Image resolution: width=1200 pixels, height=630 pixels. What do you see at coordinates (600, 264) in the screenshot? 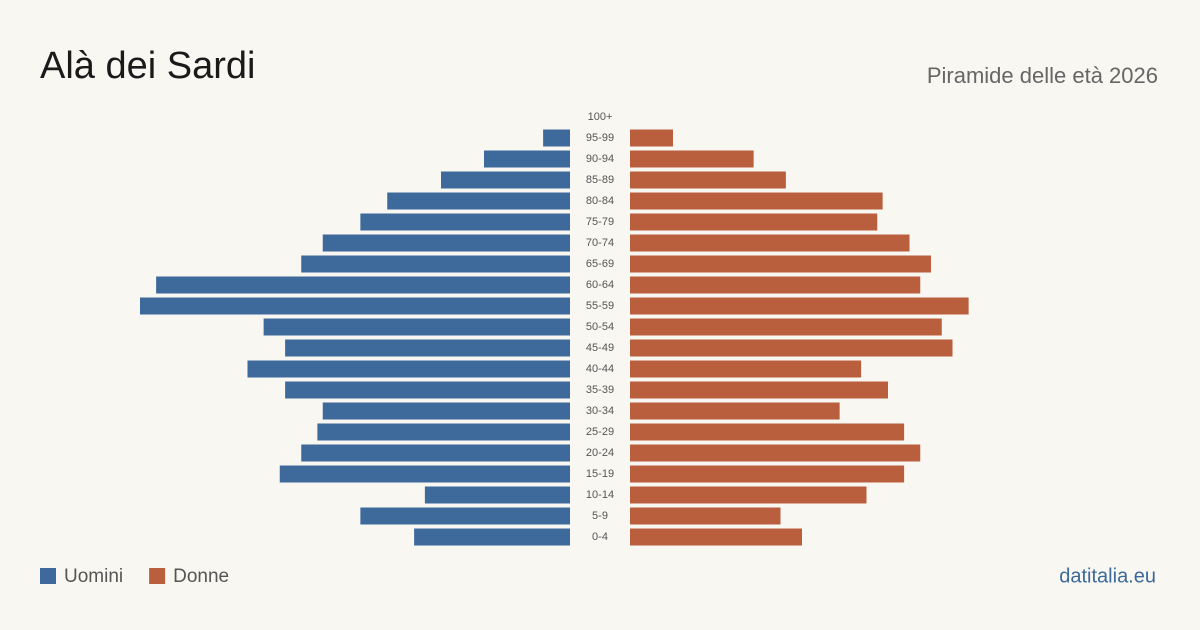
I see `age-label: 65-69` at bounding box center [600, 264].